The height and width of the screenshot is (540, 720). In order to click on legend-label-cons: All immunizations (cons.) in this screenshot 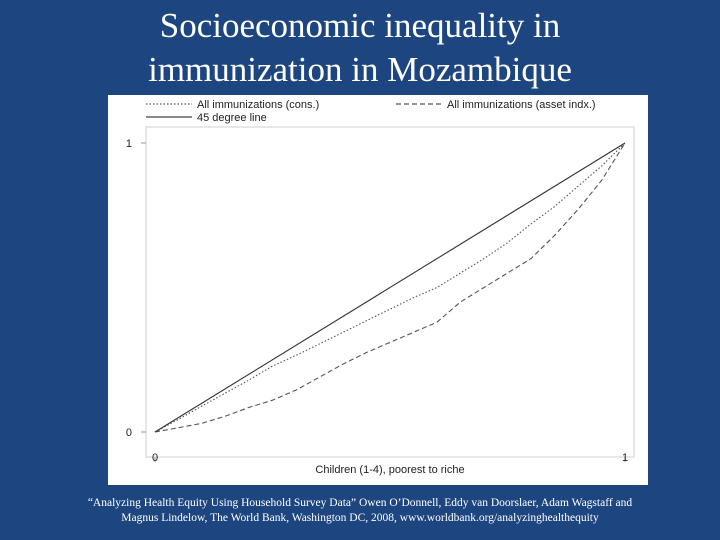, I will do `click(258, 105)`.